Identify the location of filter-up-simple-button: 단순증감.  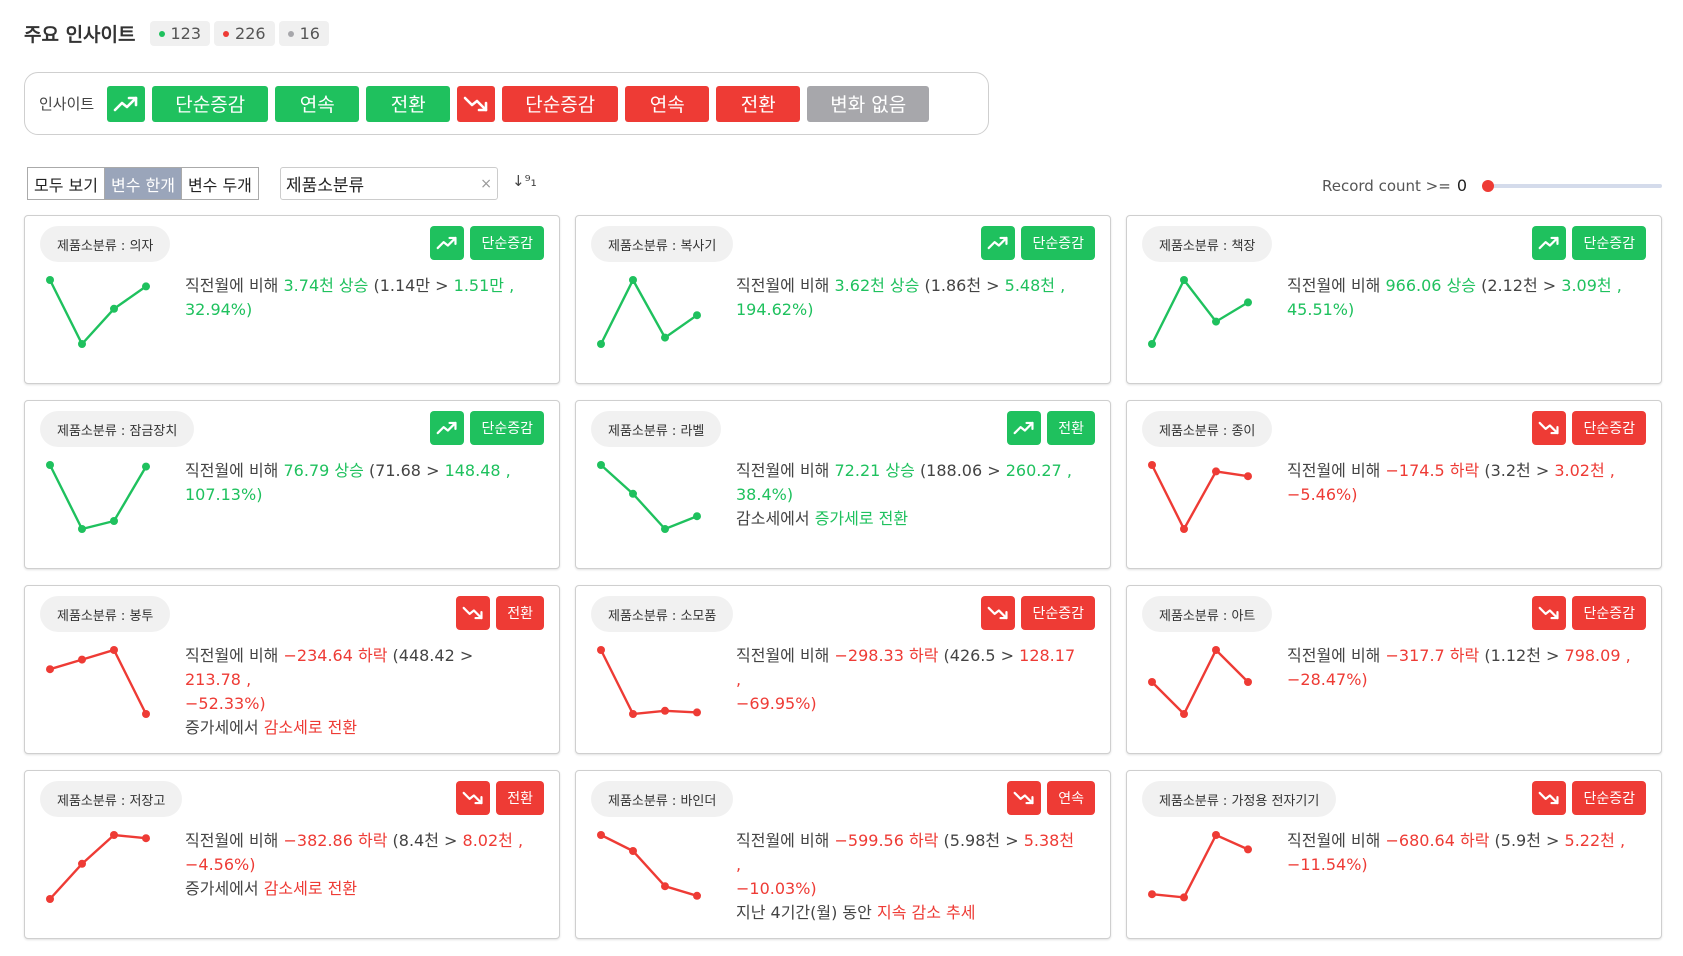
(210, 103).